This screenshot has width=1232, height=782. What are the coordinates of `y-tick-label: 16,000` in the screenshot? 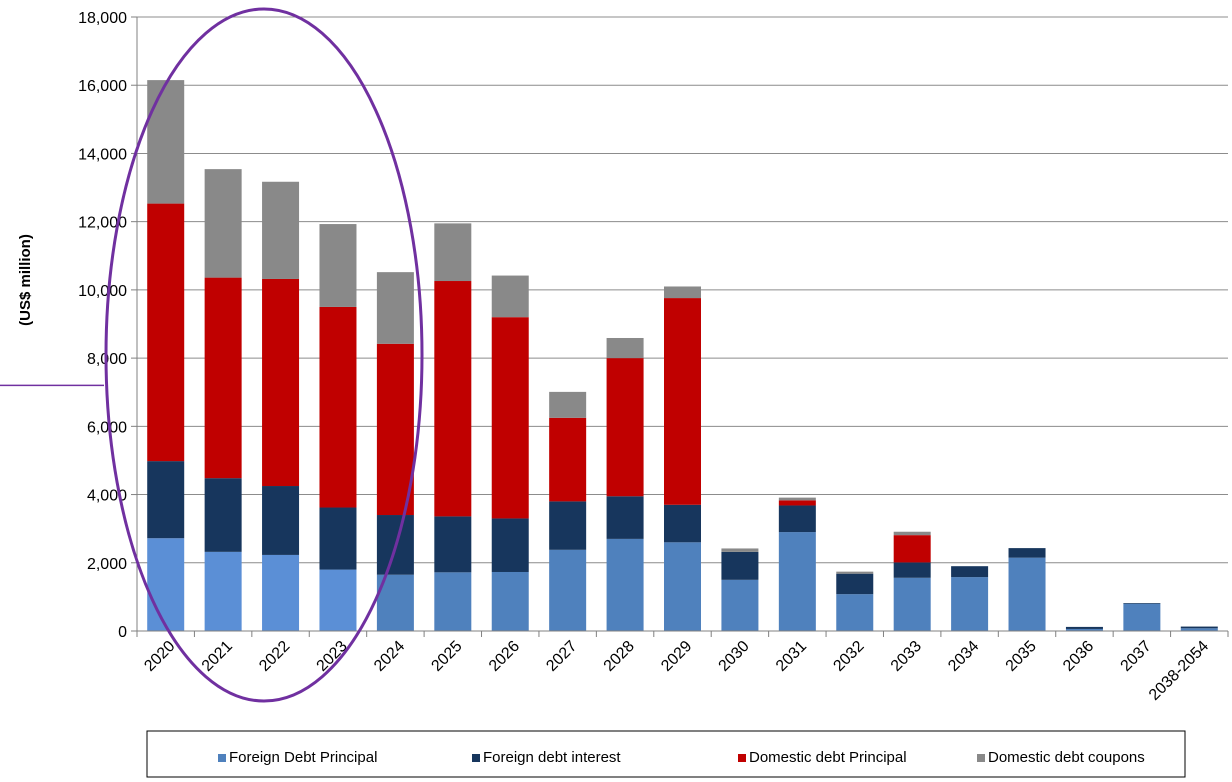 It's located at (102, 86).